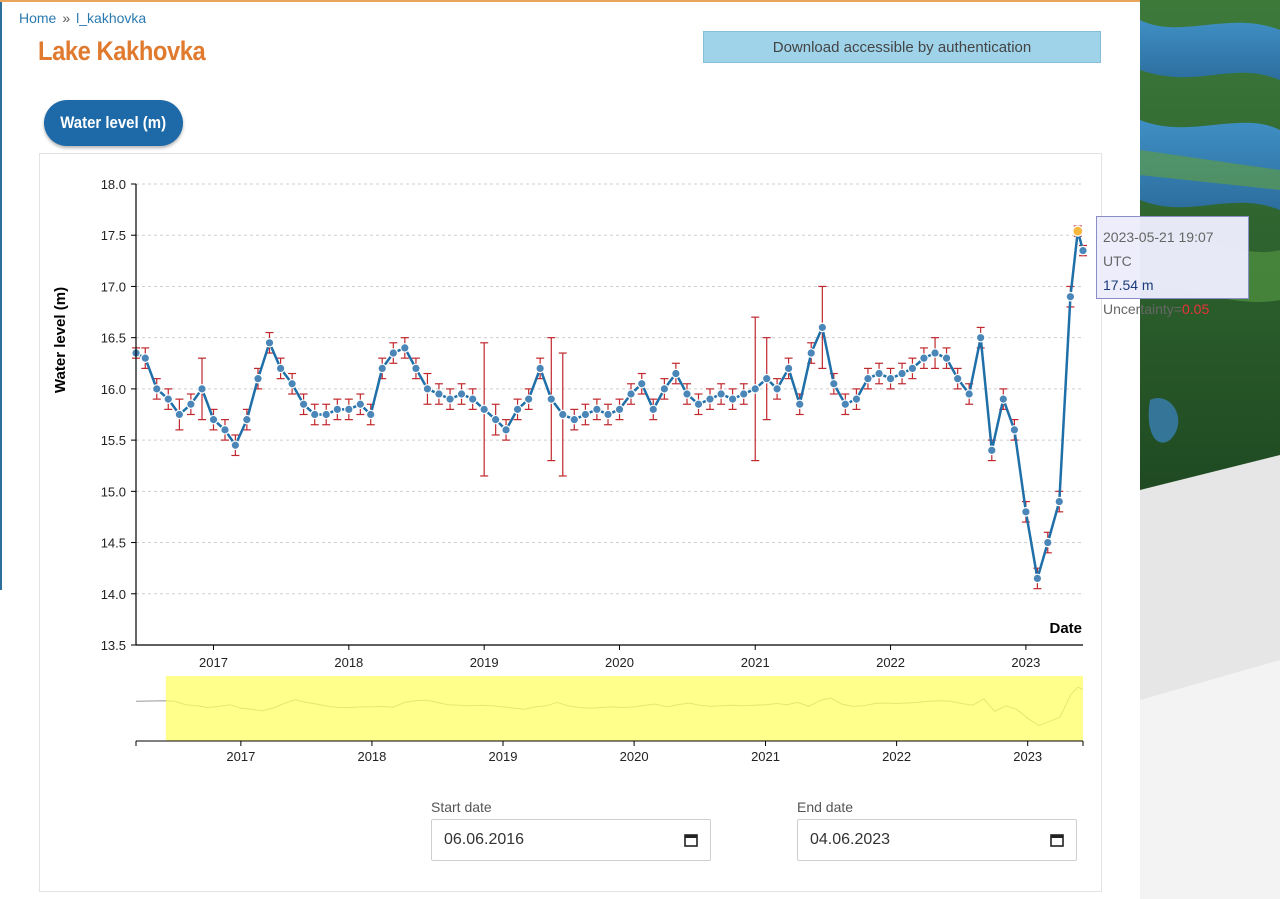 Image resolution: width=1280 pixels, height=899 pixels. Describe the element at coordinates (1027, 756) in the screenshot. I see `navigator-x-tick-label: 2023` at that location.